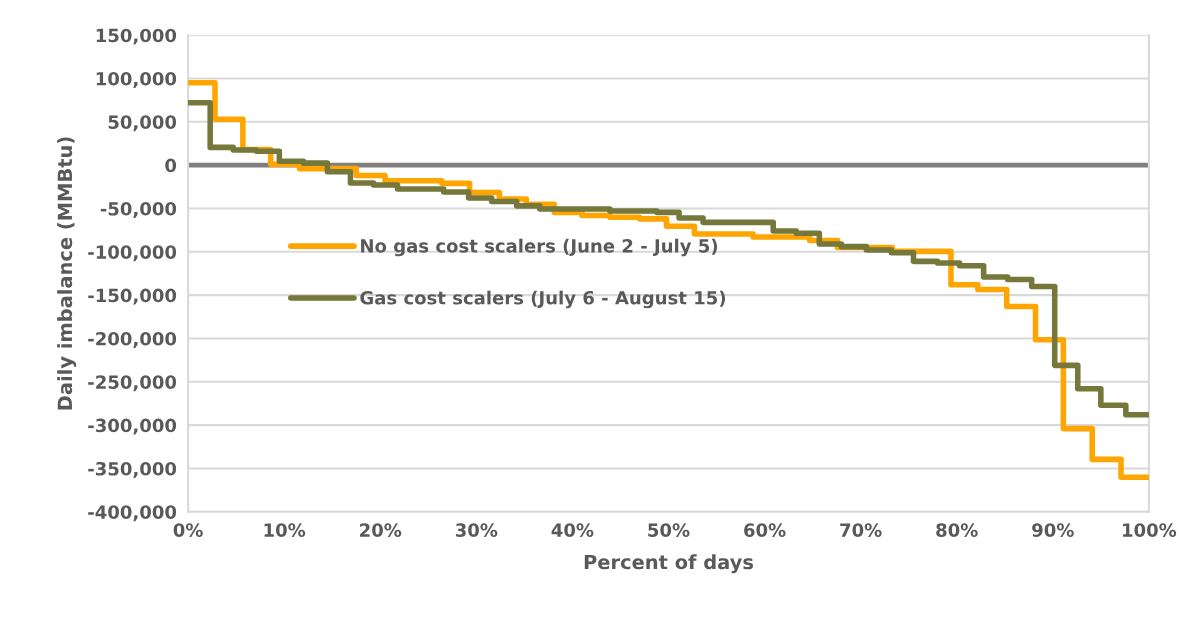 This screenshot has height=628, width=1198. What do you see at coordinates (861, 530) in the screenshot?
I see `x-tick-label: 70%` at bounding box center [861, 530].